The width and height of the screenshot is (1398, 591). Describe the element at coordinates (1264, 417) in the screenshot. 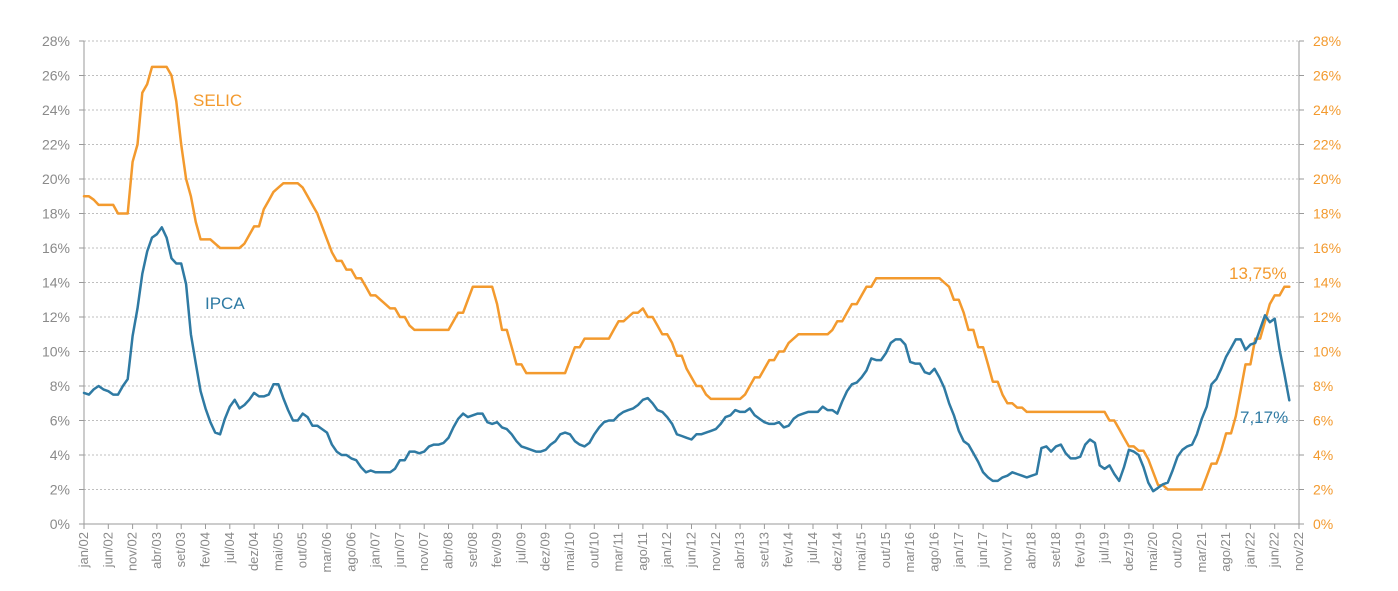

I see `end-value-label-ipca: 7,17%` at that location.